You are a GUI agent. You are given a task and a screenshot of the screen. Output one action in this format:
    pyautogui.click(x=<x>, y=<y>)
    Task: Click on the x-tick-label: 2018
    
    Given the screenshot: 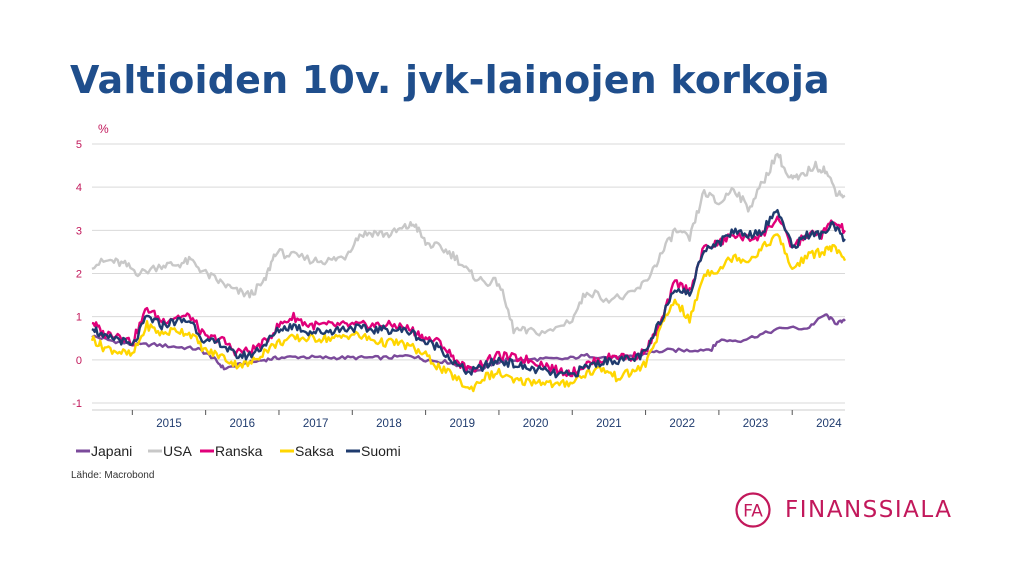 What is the action you would take?
    pyautogui.click(x=389, y=424)
    